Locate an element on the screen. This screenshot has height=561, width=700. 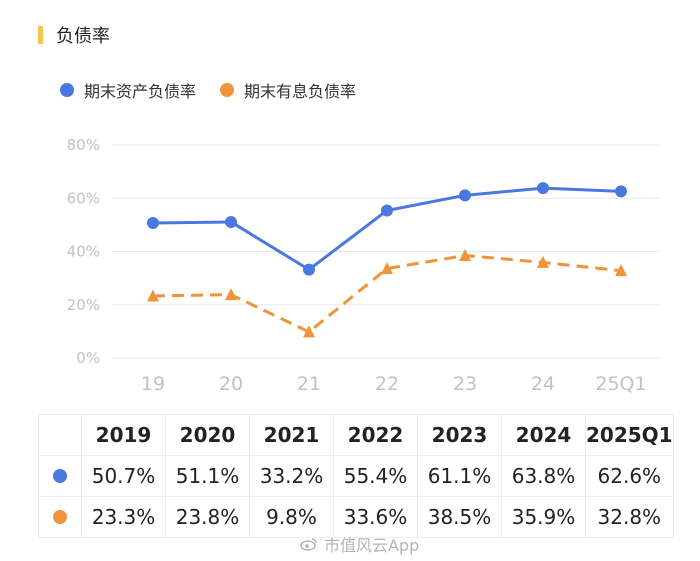
table-row: 23.3% 23.8% 9.8% 33.6% 38.5% 35.9% 32.8% is located at coordinates (356, 517).